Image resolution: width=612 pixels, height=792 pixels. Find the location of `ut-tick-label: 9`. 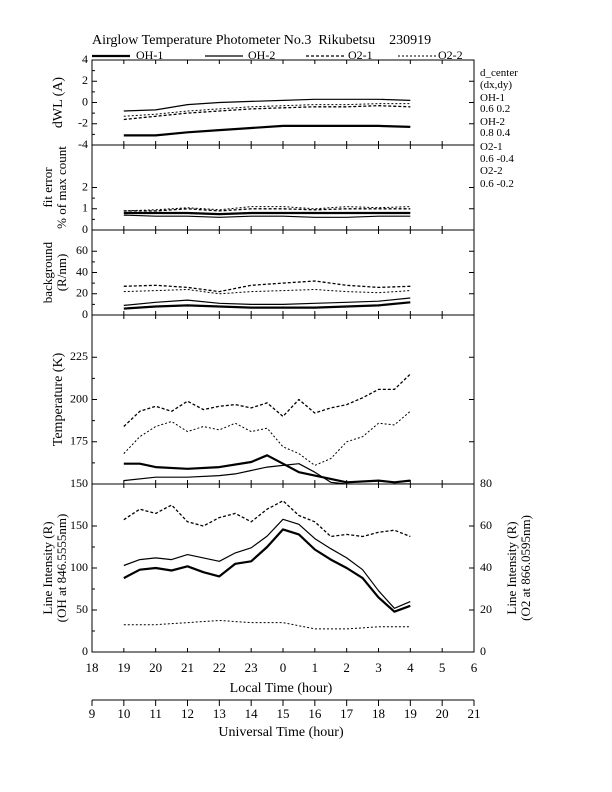

ut-tick-label: 9 is located at coordinates (92, 713).